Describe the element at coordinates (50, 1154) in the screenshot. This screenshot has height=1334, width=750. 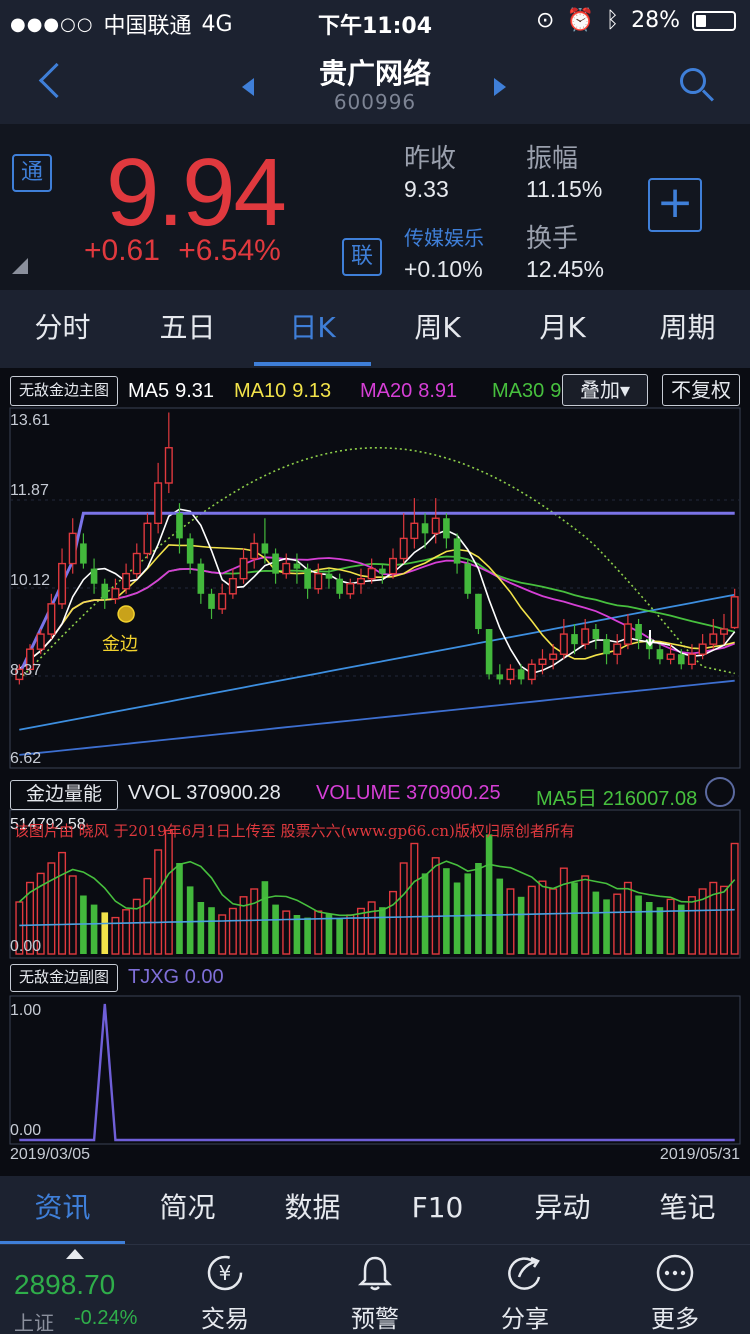
I see `date-start-label: 2019/03/05` at that location.